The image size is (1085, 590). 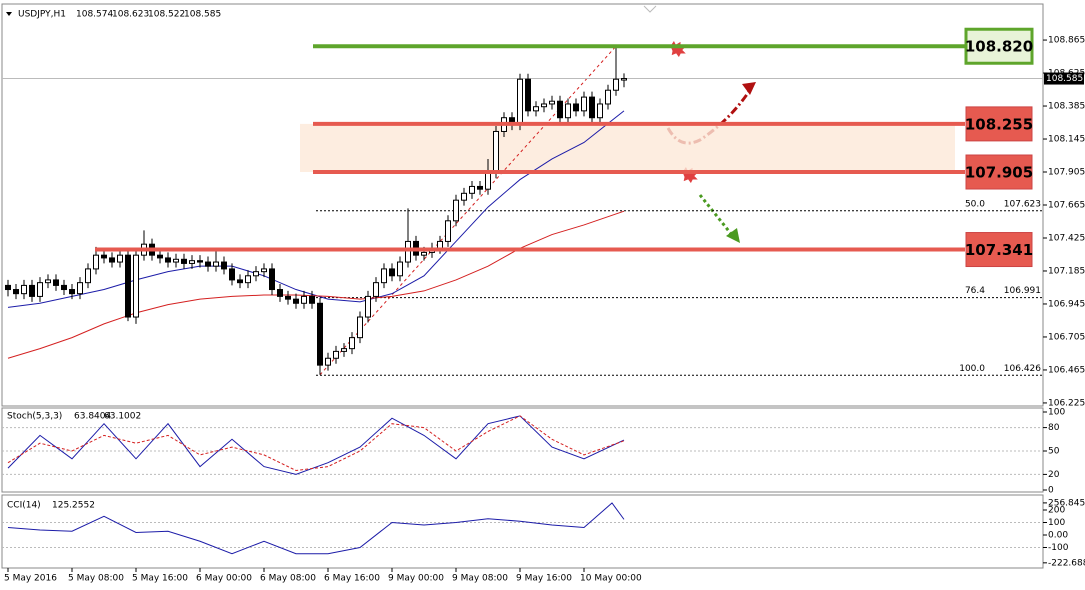 What do you see at coordinates (1064, 79) in the screenshot?
I see `price-tag-label: 108.585` at bounding box center [1064, 79].